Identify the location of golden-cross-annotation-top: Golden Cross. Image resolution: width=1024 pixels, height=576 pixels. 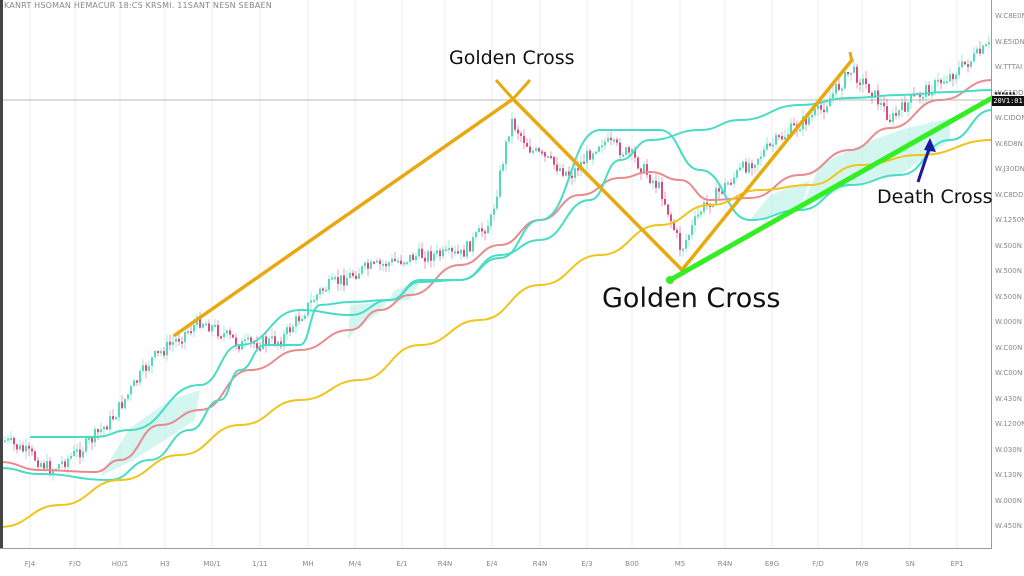
(512, 58).